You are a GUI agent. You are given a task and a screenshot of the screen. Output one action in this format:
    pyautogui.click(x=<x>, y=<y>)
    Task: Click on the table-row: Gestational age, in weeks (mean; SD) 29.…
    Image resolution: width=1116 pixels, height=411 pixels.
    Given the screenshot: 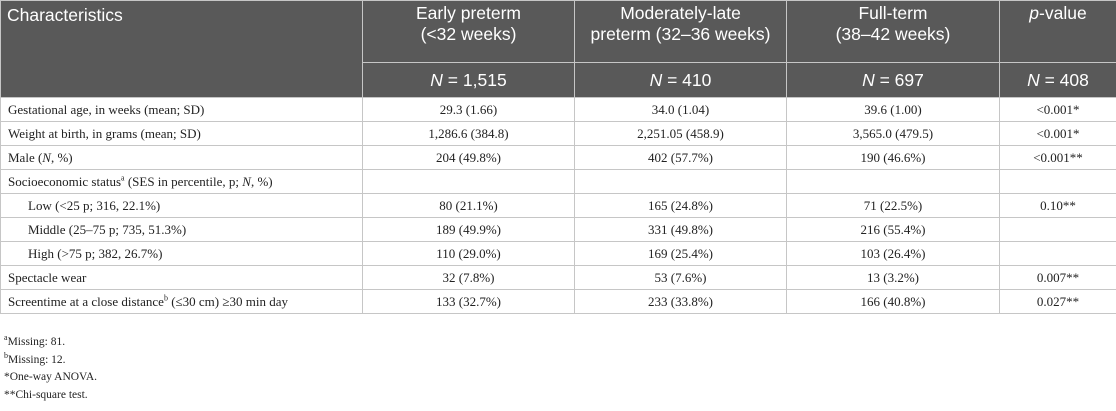 What is the action you would take?
    pyautogui.click(x=558, y=109)
    